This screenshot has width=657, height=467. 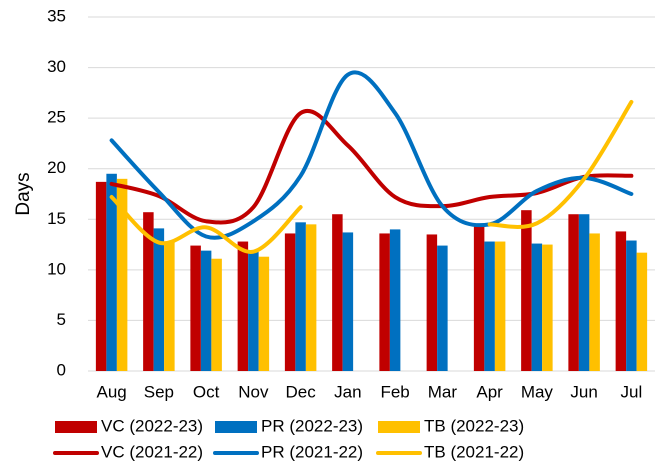 What do you see at coordinates (474, 451) in the screenshot?
I see `legend-label: TB (2021-22)` at bounding box center [474, 451].